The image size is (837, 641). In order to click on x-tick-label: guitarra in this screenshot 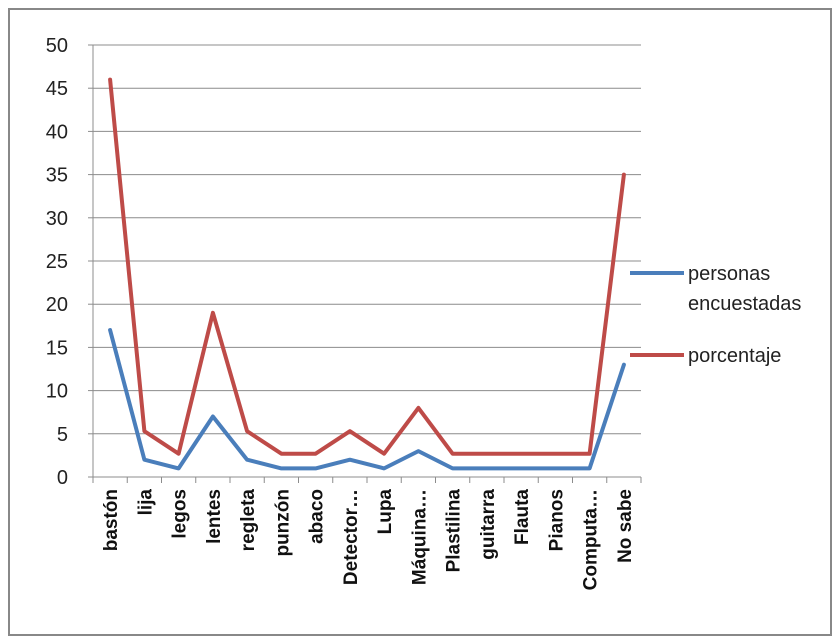, I will do `click(488, 524)`.